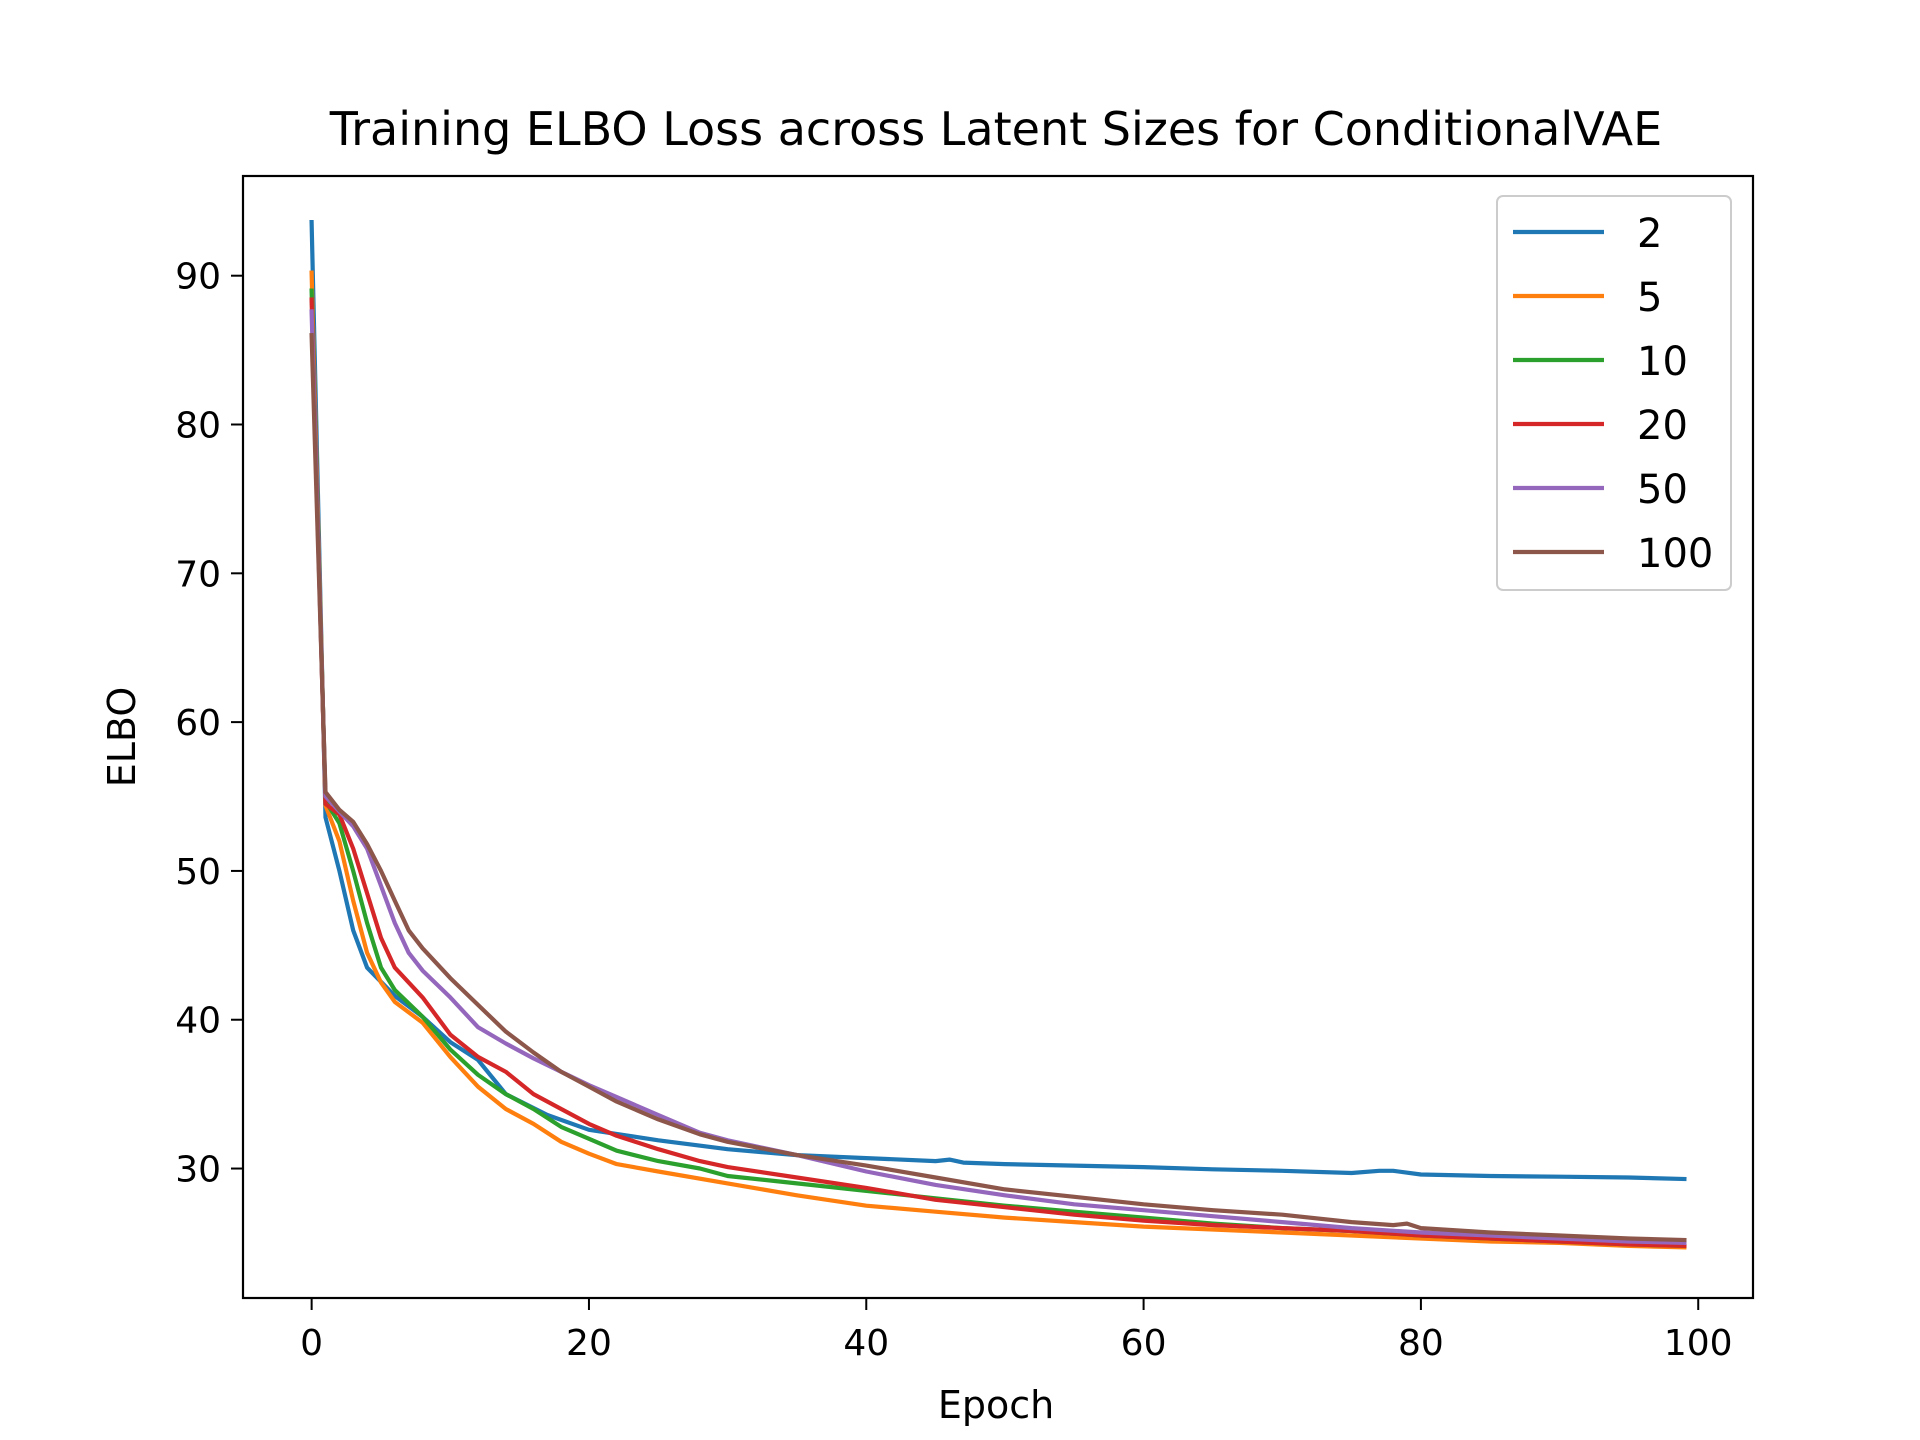  Describe the element at coordinates (198, 723) in the screenshot. I see `y-tick-label: 60` at that location.